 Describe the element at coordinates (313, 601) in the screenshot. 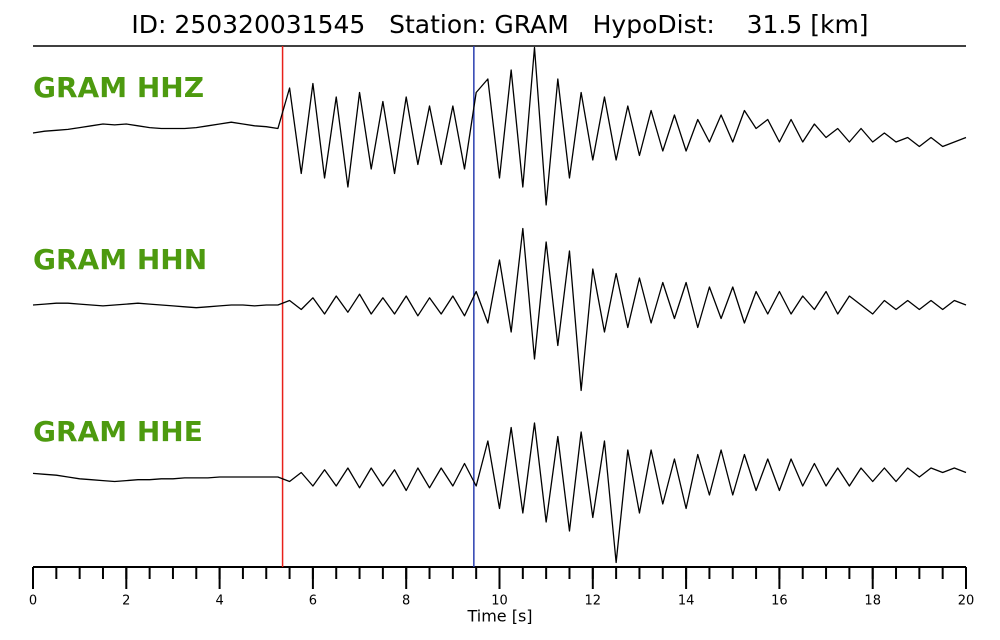

I see `x-tick-label: 6` at that location.